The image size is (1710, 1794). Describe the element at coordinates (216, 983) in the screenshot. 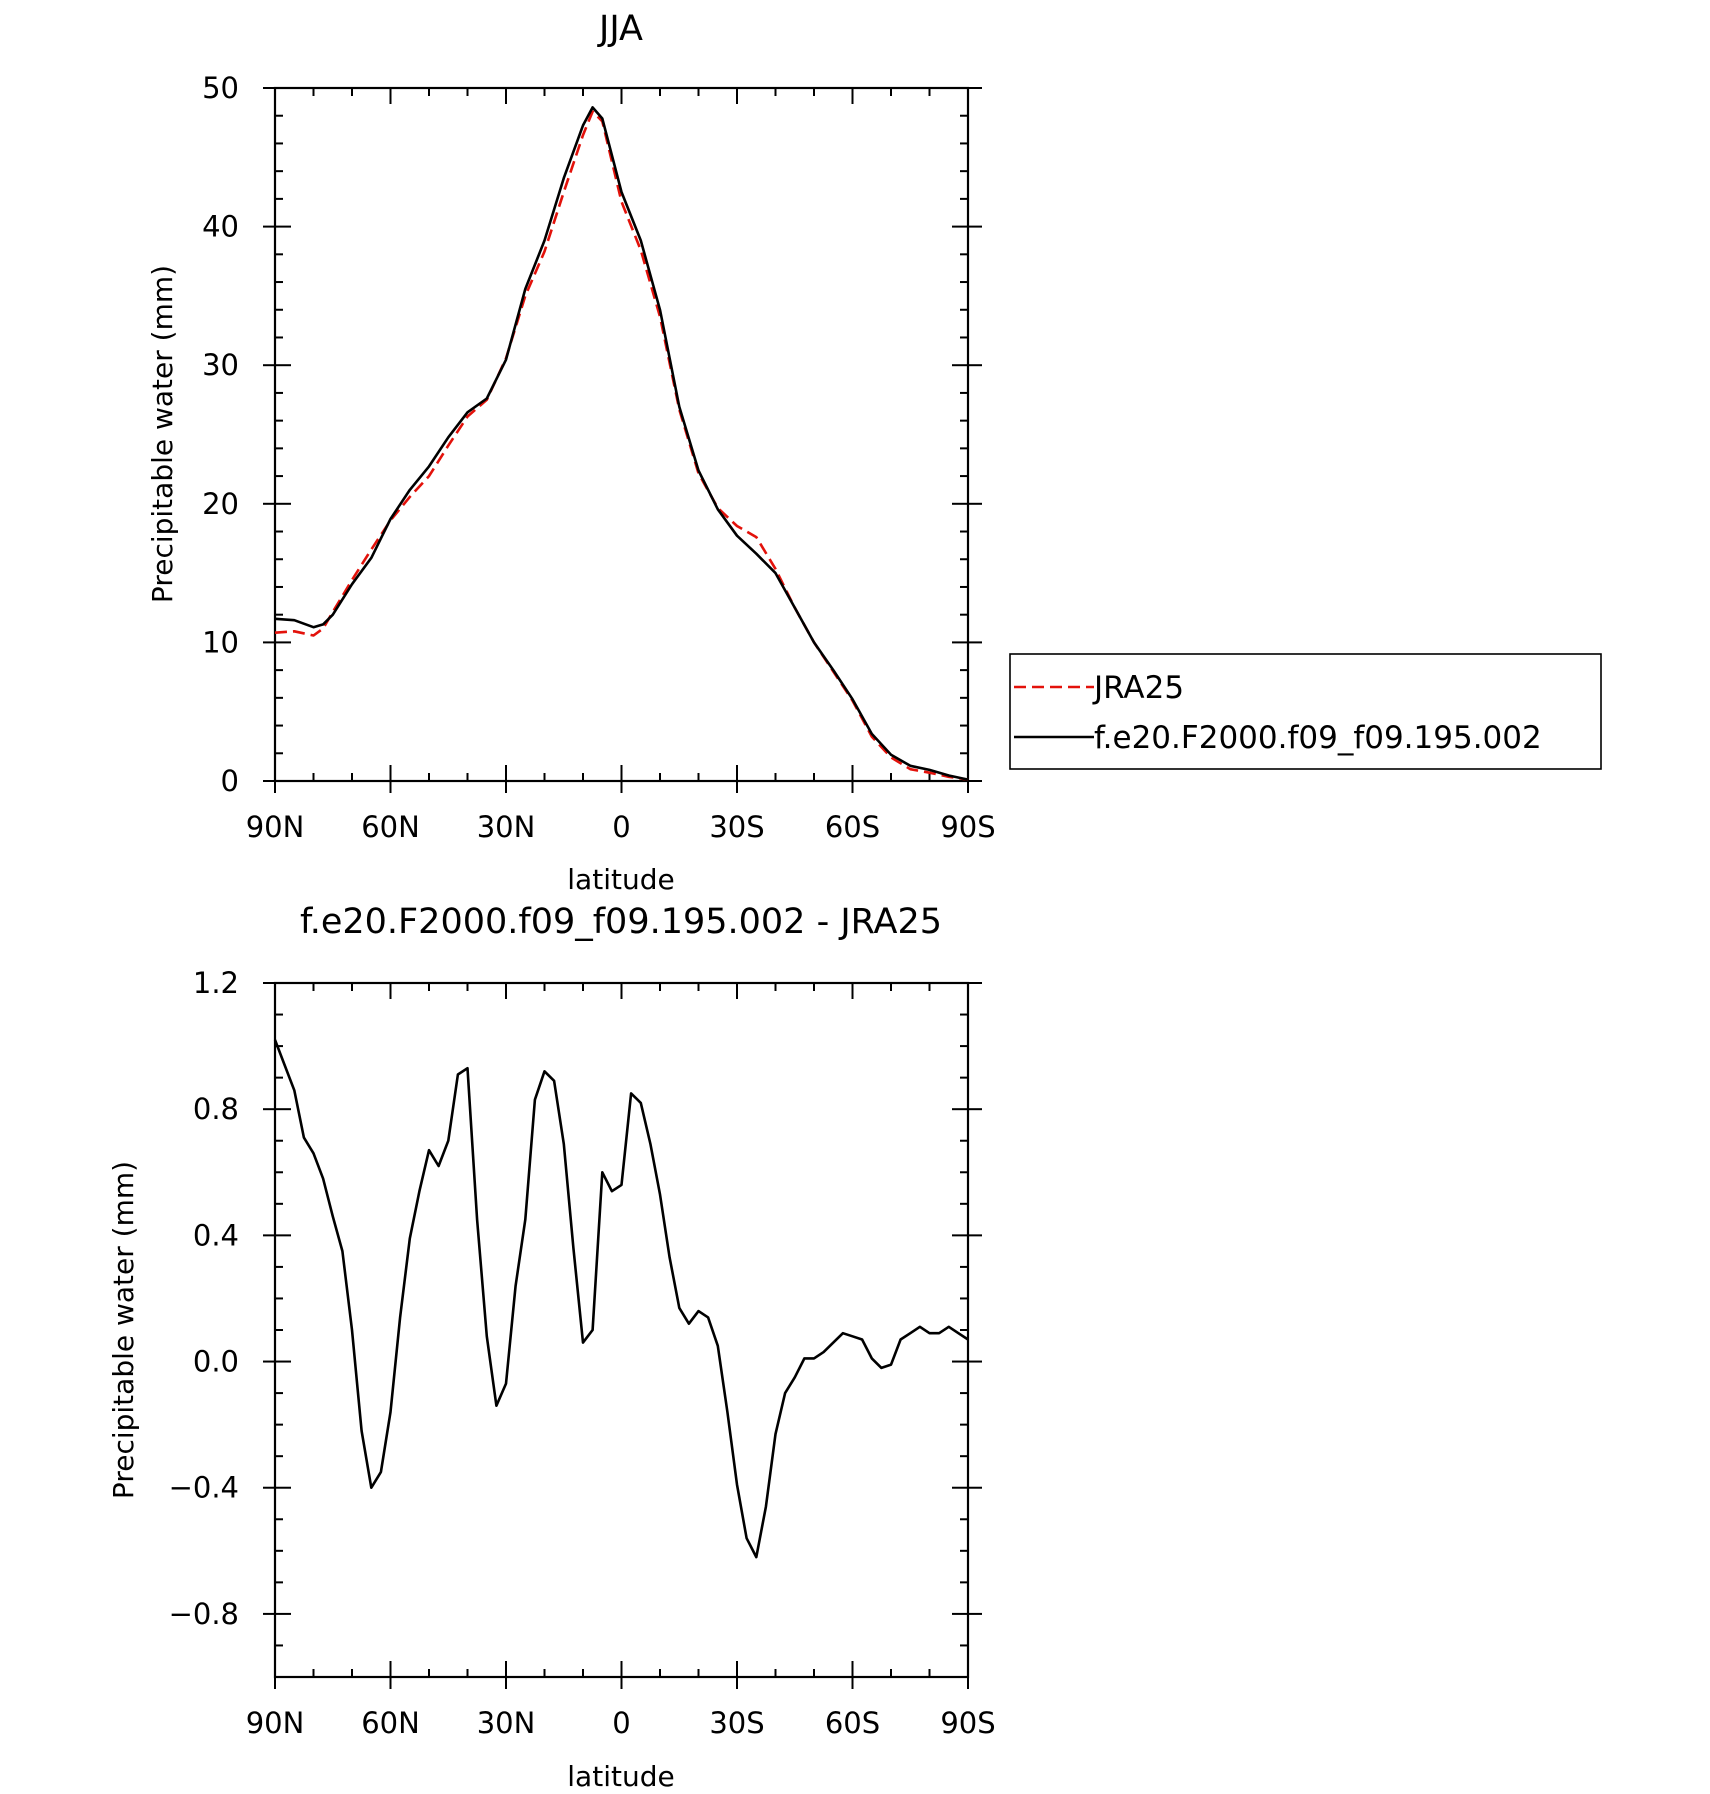

I see `bottom-y-tick-label: 1.2` at that location.